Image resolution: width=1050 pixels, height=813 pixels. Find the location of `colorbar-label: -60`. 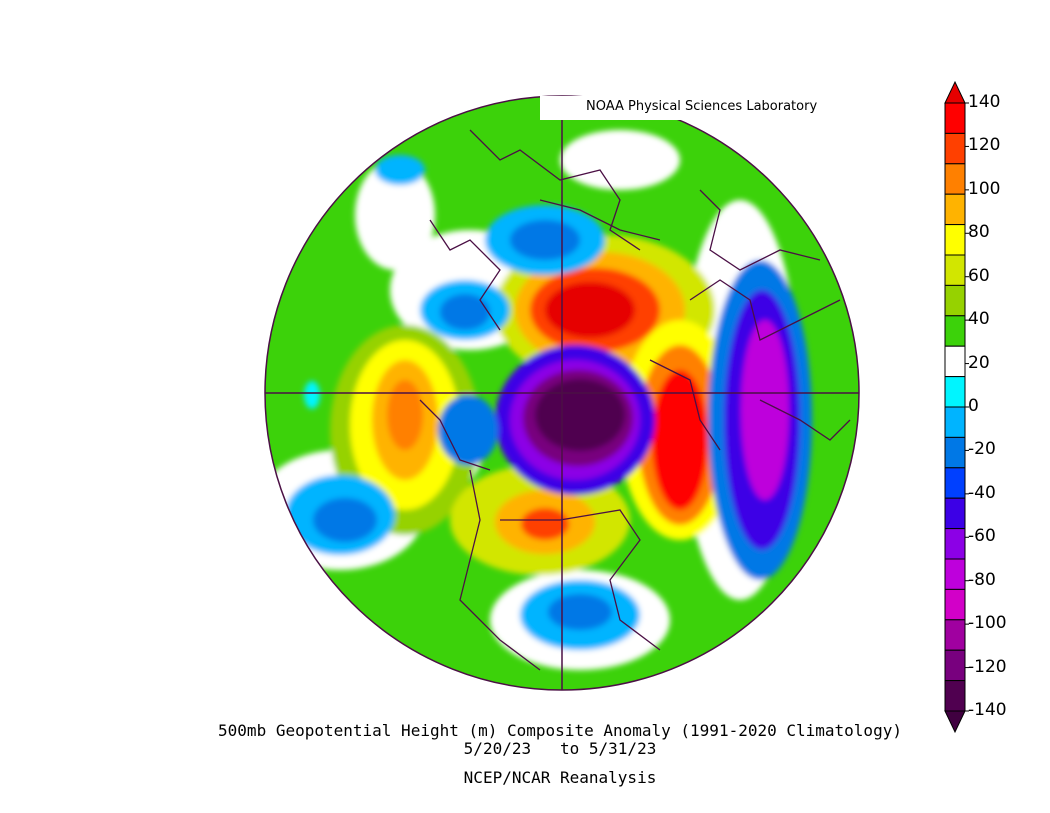

colorbar-label: -60 is located at coordinates (982, 536).